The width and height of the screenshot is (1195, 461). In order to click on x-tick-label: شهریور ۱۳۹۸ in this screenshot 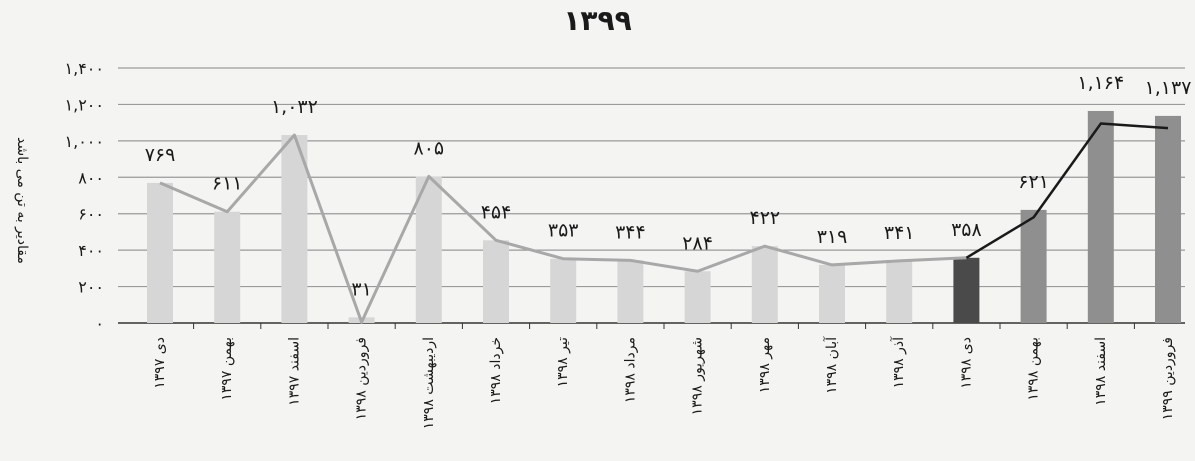, I will do `click(698, 376)`.